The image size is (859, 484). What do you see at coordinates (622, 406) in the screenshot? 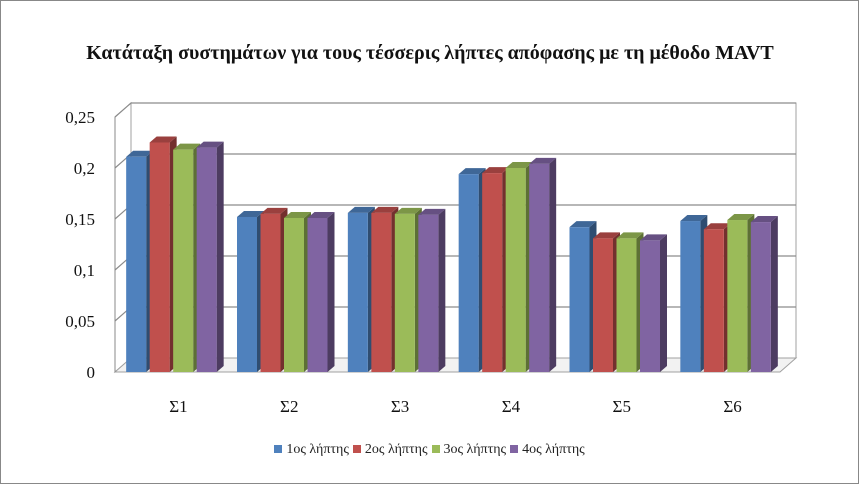
I see `x-tick-label: Σ5` at bounding box center [622, 406].